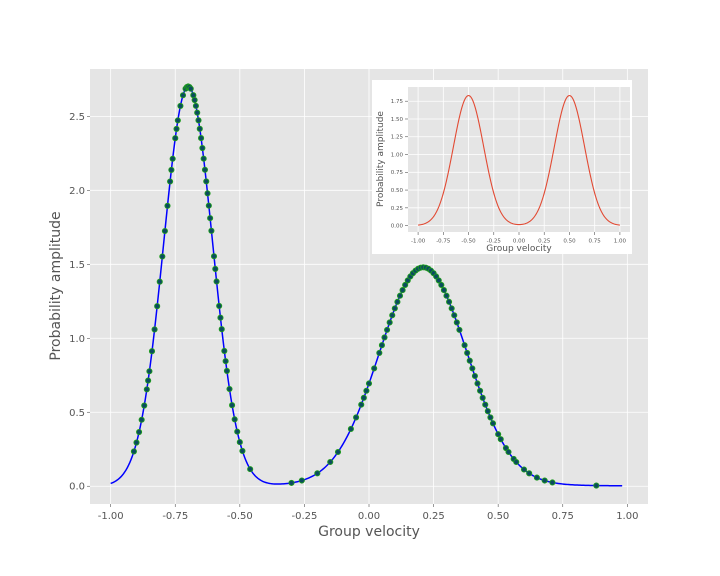 This screenshot has width=720, height=576. What do you see at coordinates (79, 302) in the screenshot?
I see `main-y-tick-labels: 0.0 0.5 1.0 1.5 2.0 2.5` at bounding box center [79, 302].